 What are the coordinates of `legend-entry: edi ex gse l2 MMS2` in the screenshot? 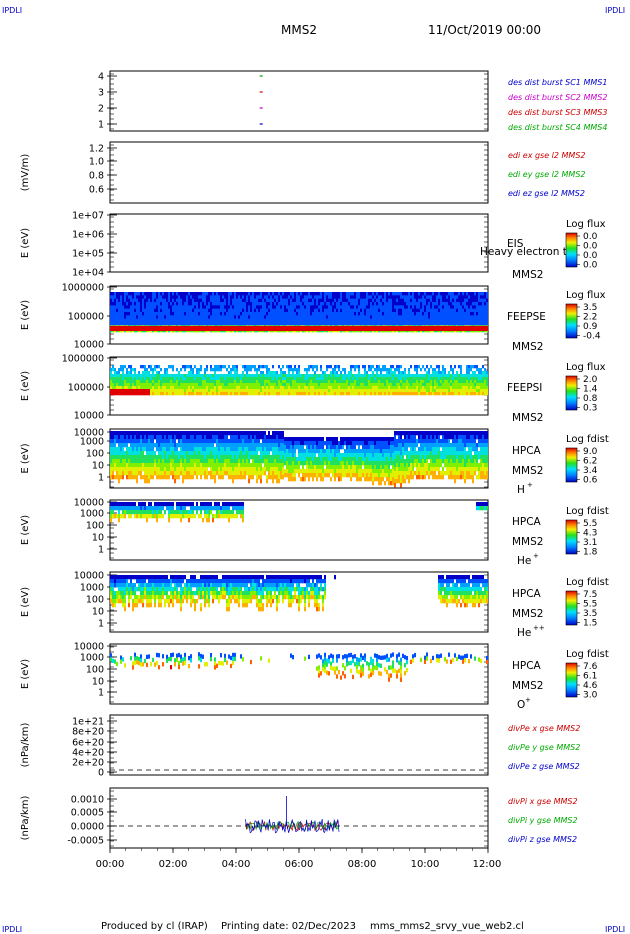 It's located at (547, 155).